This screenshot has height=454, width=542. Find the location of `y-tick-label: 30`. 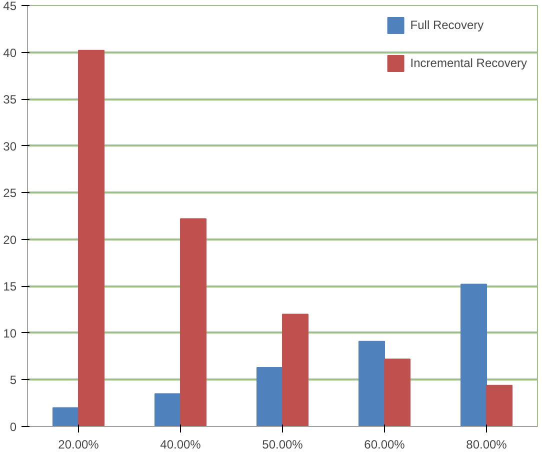

y-tick-label: 30 is located at coordinates (10, 146).